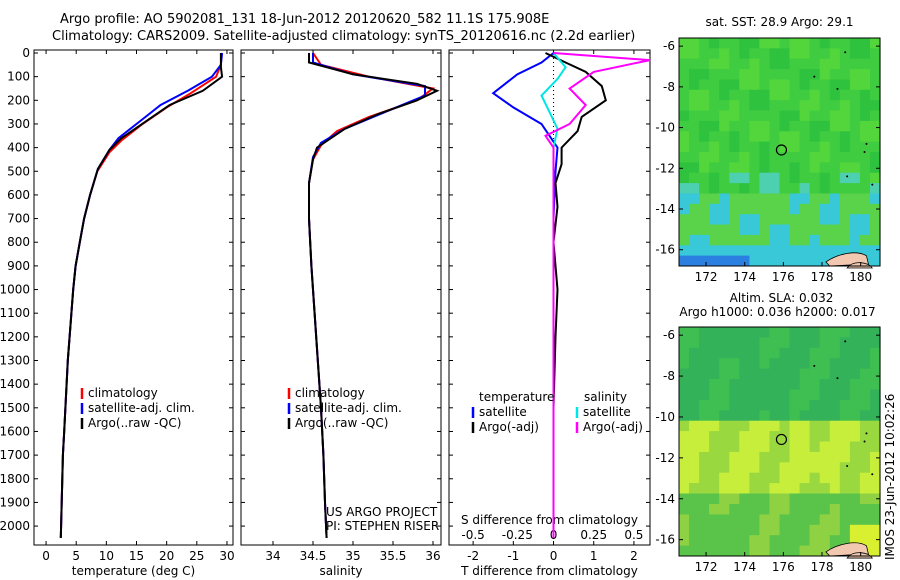 Image resolution: width=900 pixels, height=580 pixels. I want to click on x-axis-label: temperature (deg C), so click(133, 571).